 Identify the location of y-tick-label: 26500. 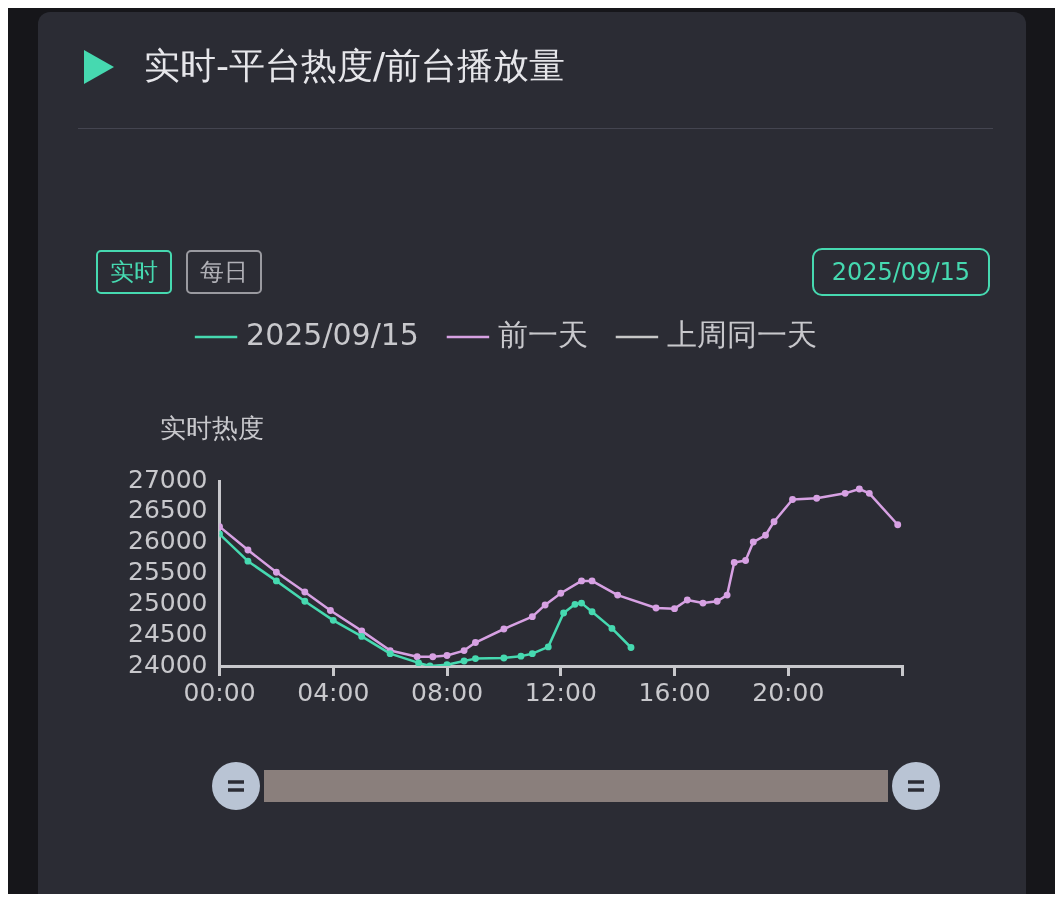
(168, 510).